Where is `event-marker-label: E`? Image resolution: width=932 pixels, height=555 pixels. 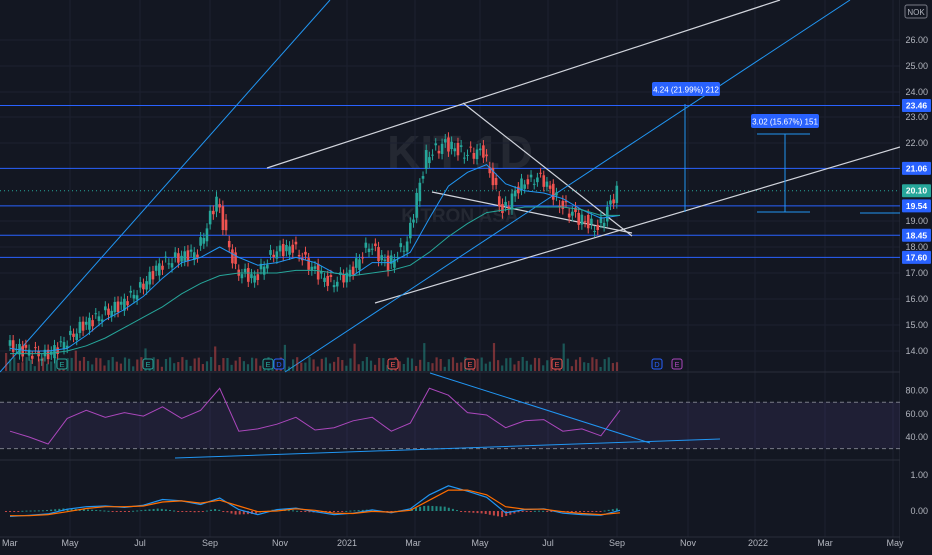
event-marker-label: E is located at coordinates (469, 364).